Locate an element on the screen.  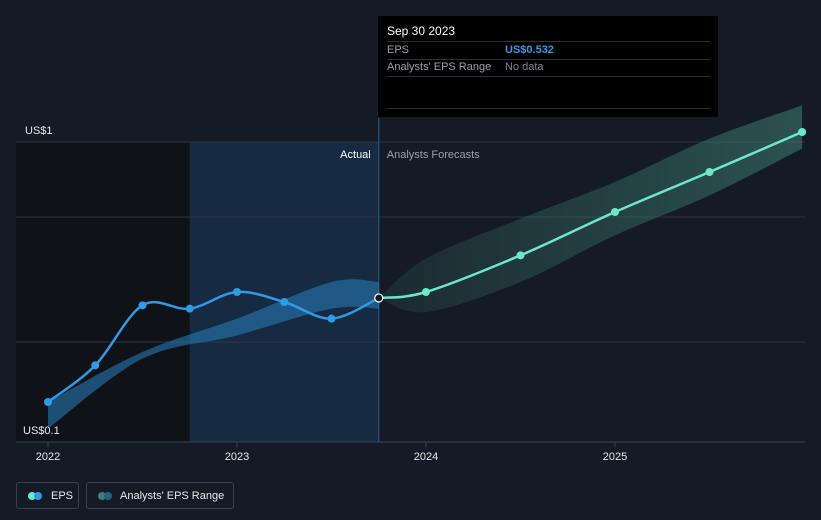
eps-range-band-actual is located at coordinates (213, 354).